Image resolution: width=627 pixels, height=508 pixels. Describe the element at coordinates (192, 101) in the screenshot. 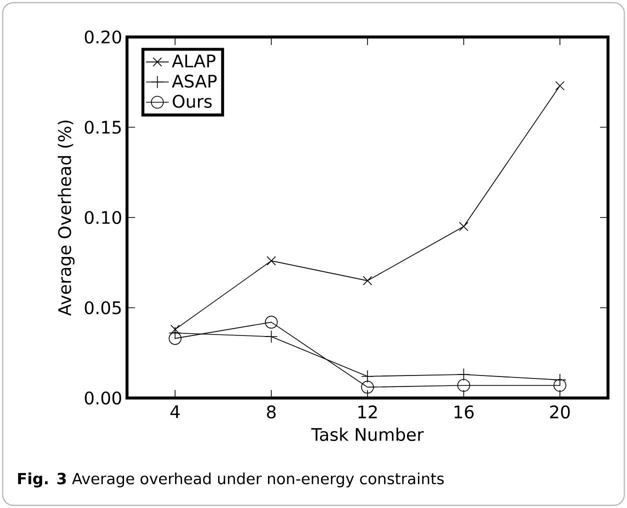

I see `legend-label: Ours` at that location.